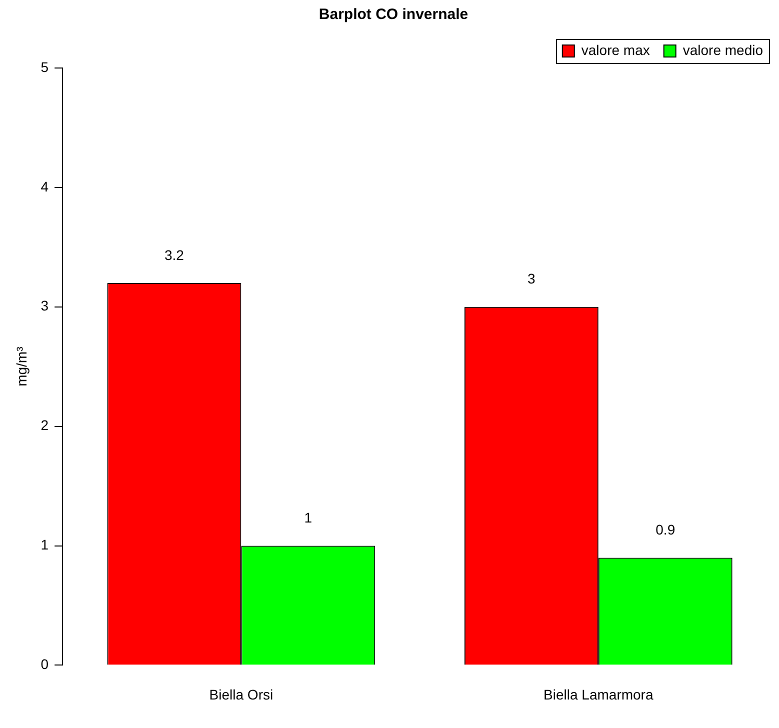 This screenshot has width=779, height=728. I want to click on data-label: 3.2, so click(174, 254).